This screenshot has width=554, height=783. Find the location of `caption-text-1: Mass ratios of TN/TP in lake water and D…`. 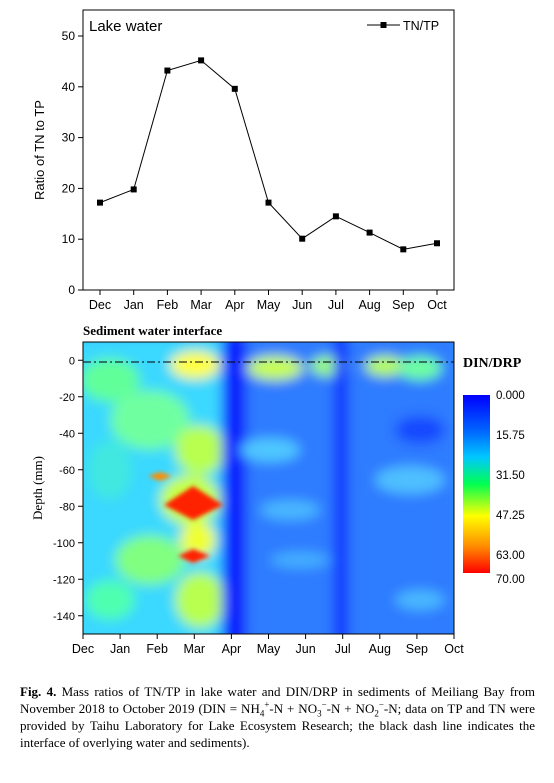

caption-text-1: Mass ratios of TN/TP in lake water and D… is located at coordinates (277, 700).